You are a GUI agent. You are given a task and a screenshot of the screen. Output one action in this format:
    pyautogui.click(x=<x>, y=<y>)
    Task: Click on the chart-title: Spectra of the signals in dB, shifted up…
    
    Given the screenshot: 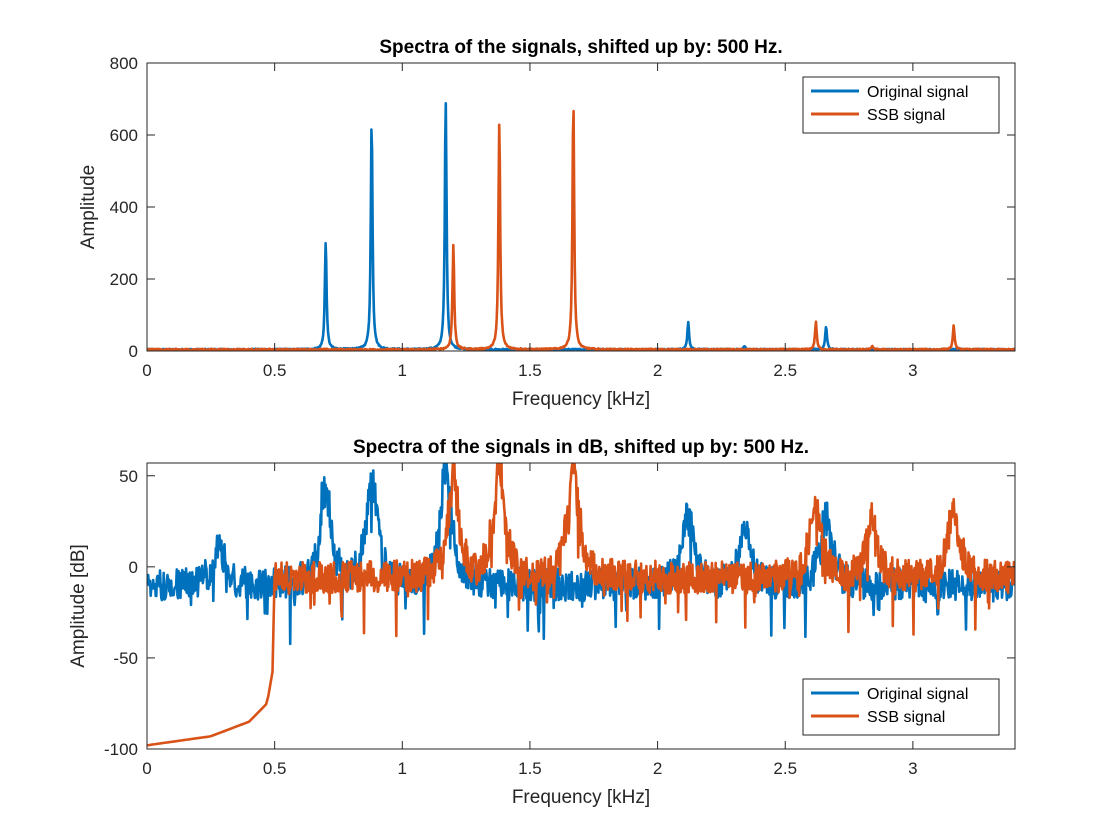 What is the action you would take?
    pyautogui.click(x=581, y=447)
    